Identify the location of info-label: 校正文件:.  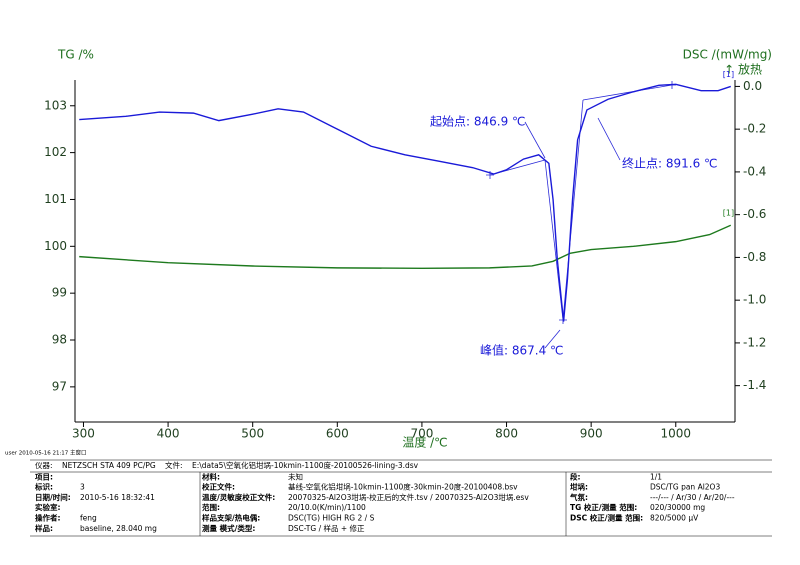
(218, 487).